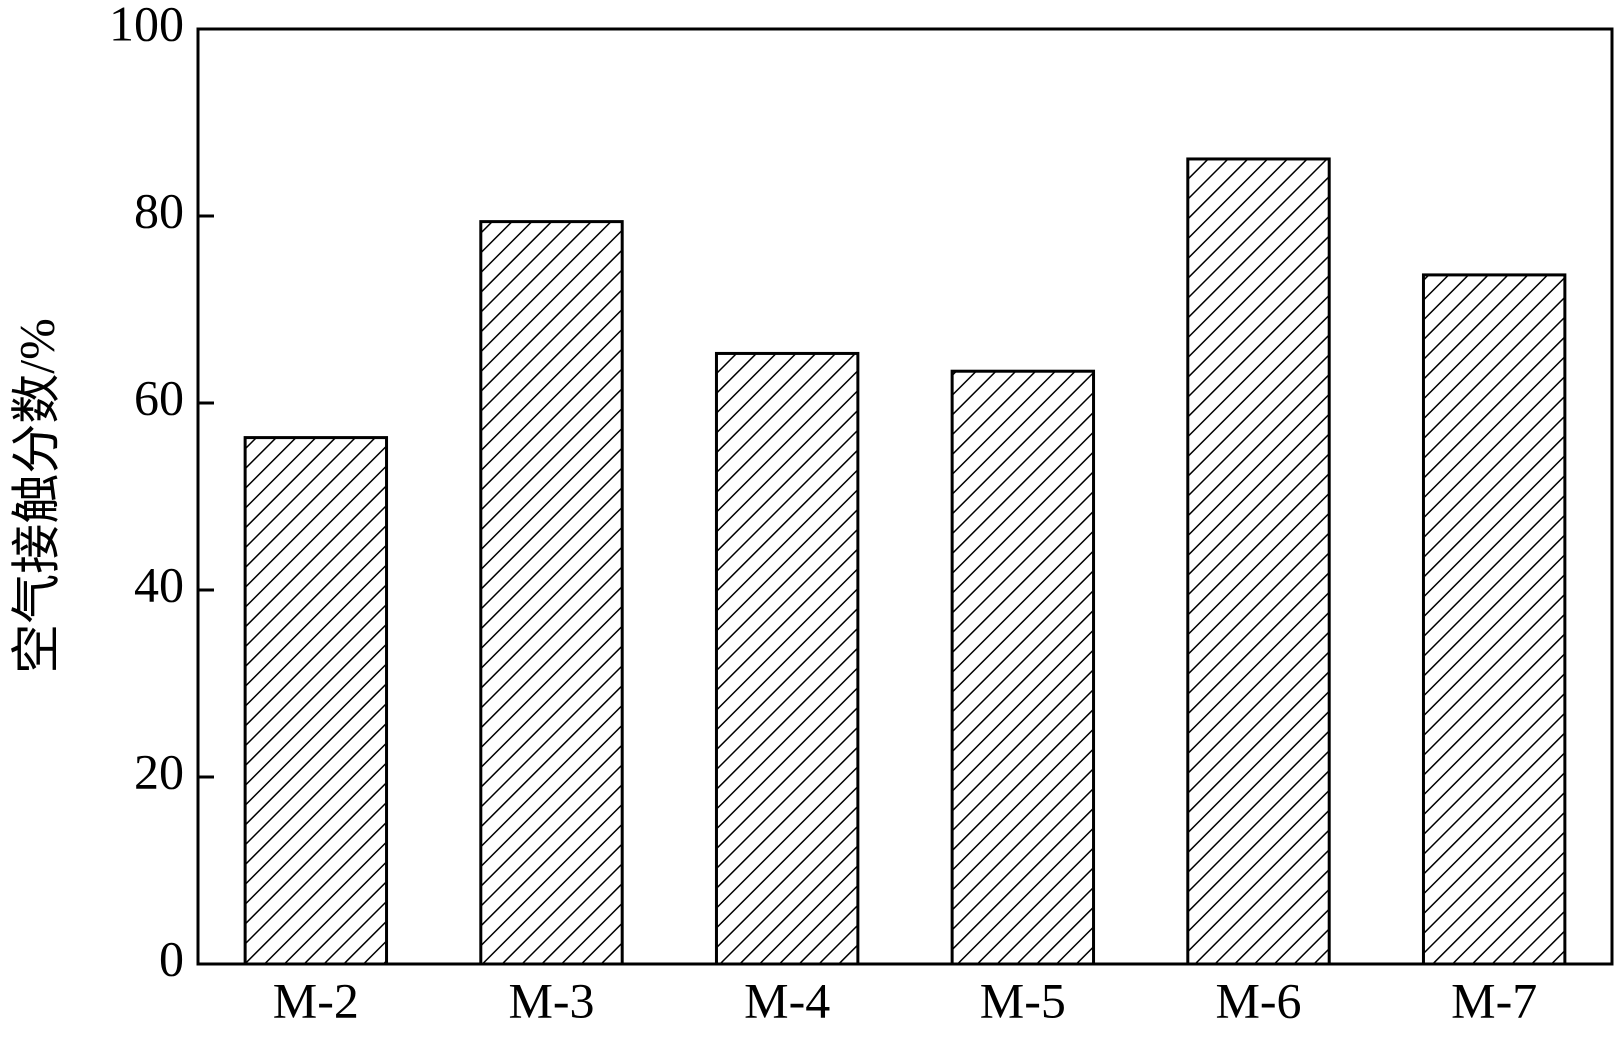 Image resolution: width=1620 pixels, height=1038 pixels. Describe the element at coordinates (1023, 1000) in the screenshot. I see `x-tick-label: M-5` at that location.